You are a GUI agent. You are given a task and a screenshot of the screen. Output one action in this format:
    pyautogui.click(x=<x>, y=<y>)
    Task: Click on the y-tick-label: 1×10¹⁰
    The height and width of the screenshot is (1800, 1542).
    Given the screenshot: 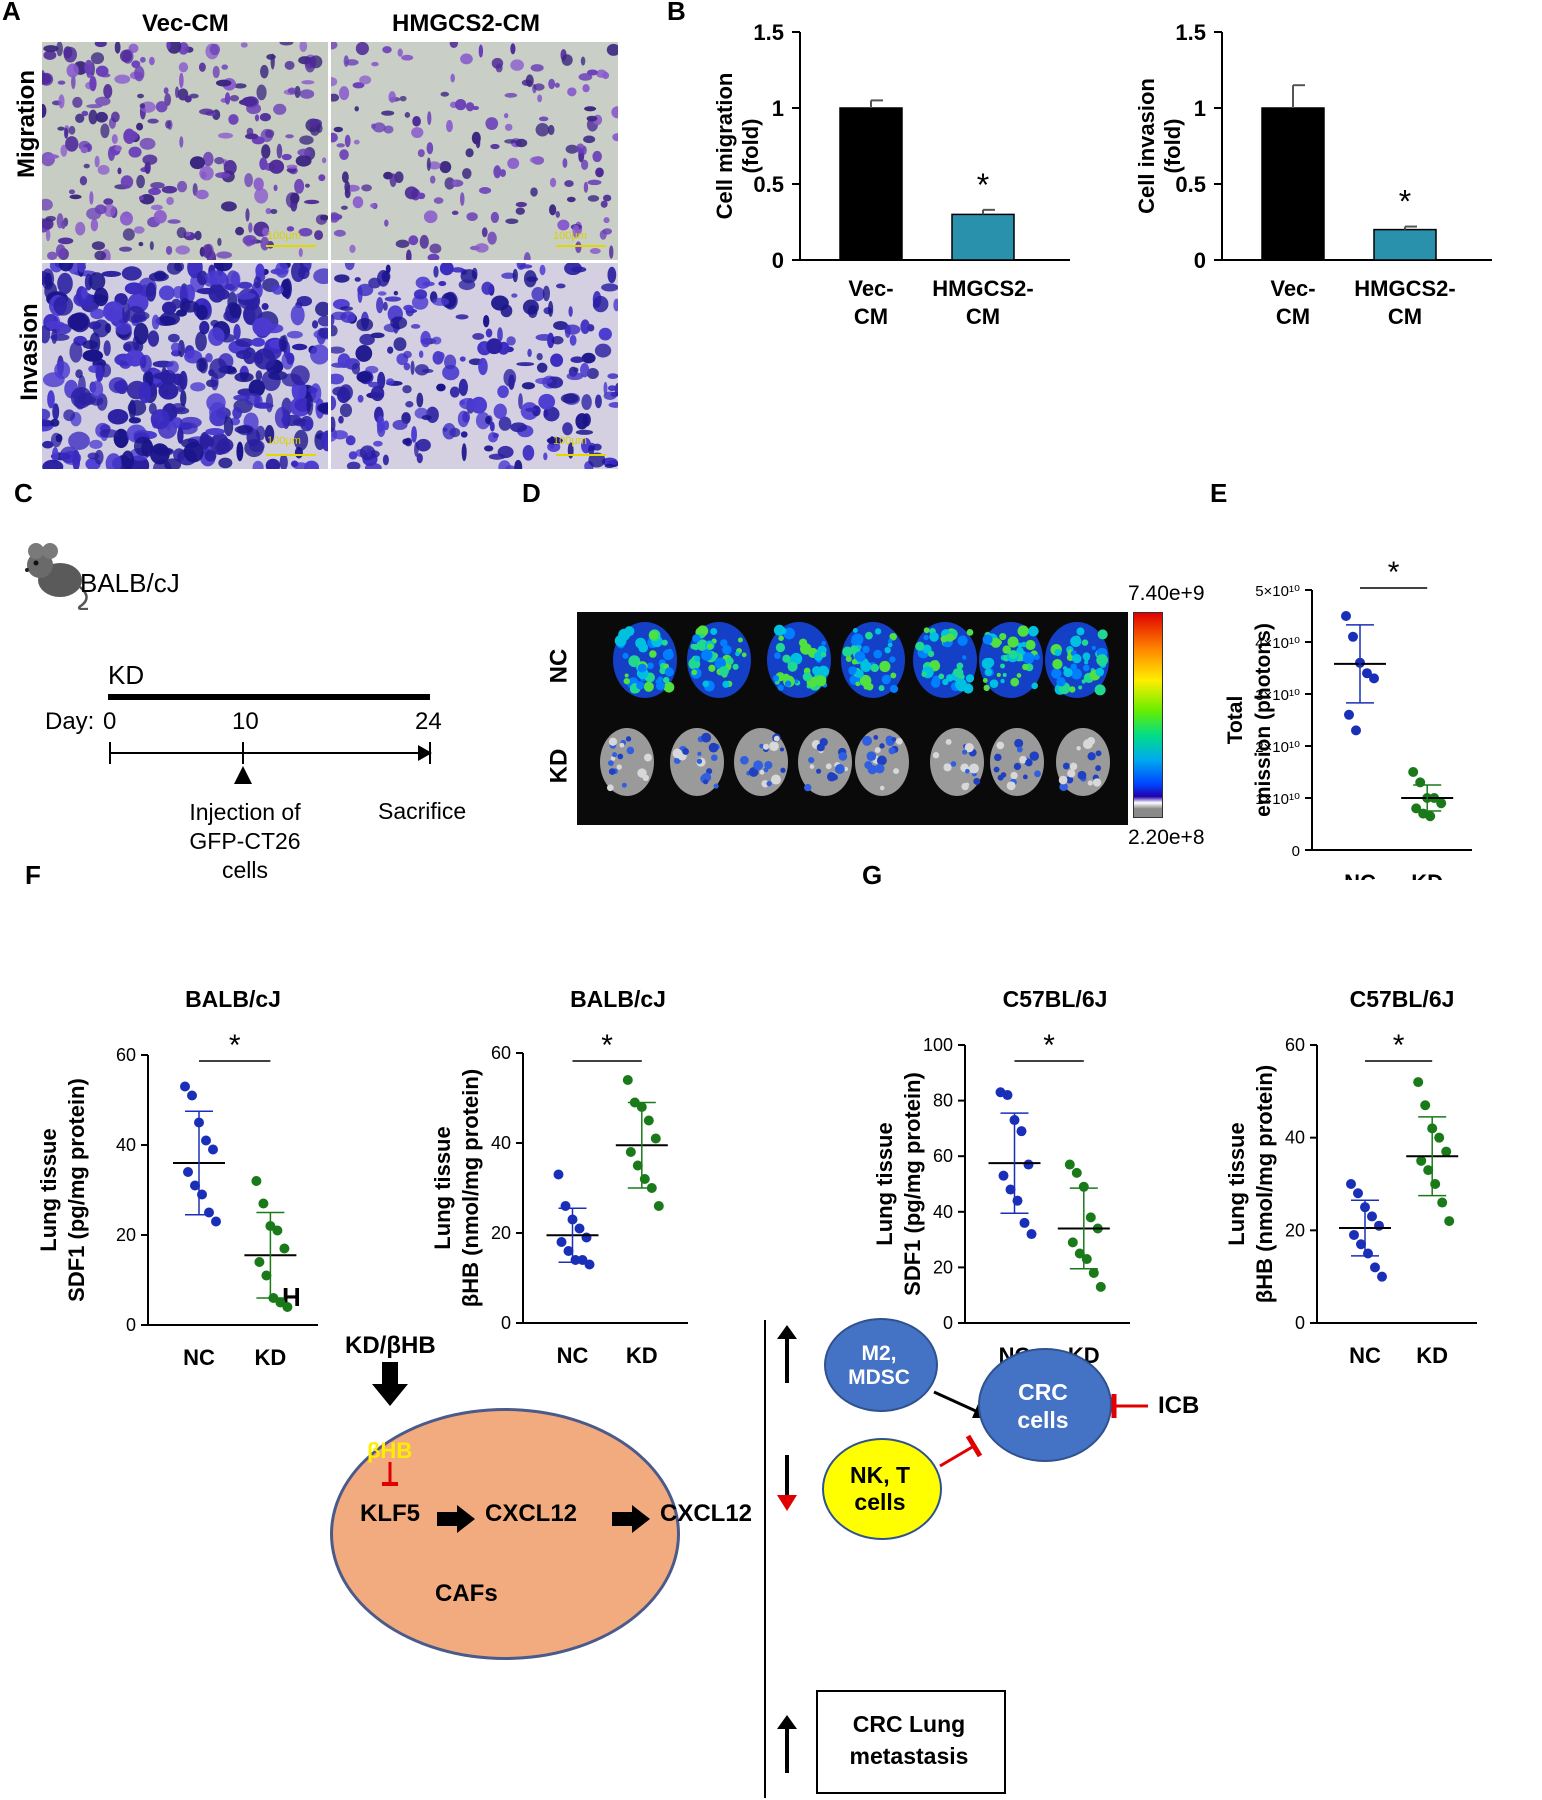 What is the action you would take?
    pyautogui.click(x=1277, y=799)
    